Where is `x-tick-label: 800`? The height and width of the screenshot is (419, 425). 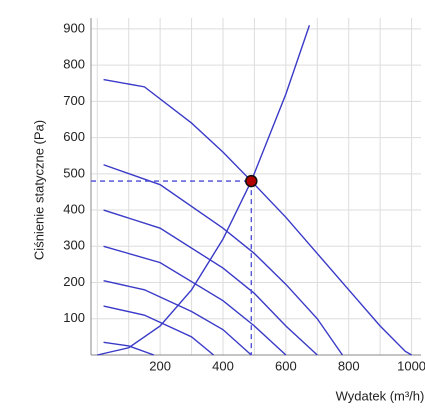 x-tick-label: 800 is located at coordinates (349, 365).